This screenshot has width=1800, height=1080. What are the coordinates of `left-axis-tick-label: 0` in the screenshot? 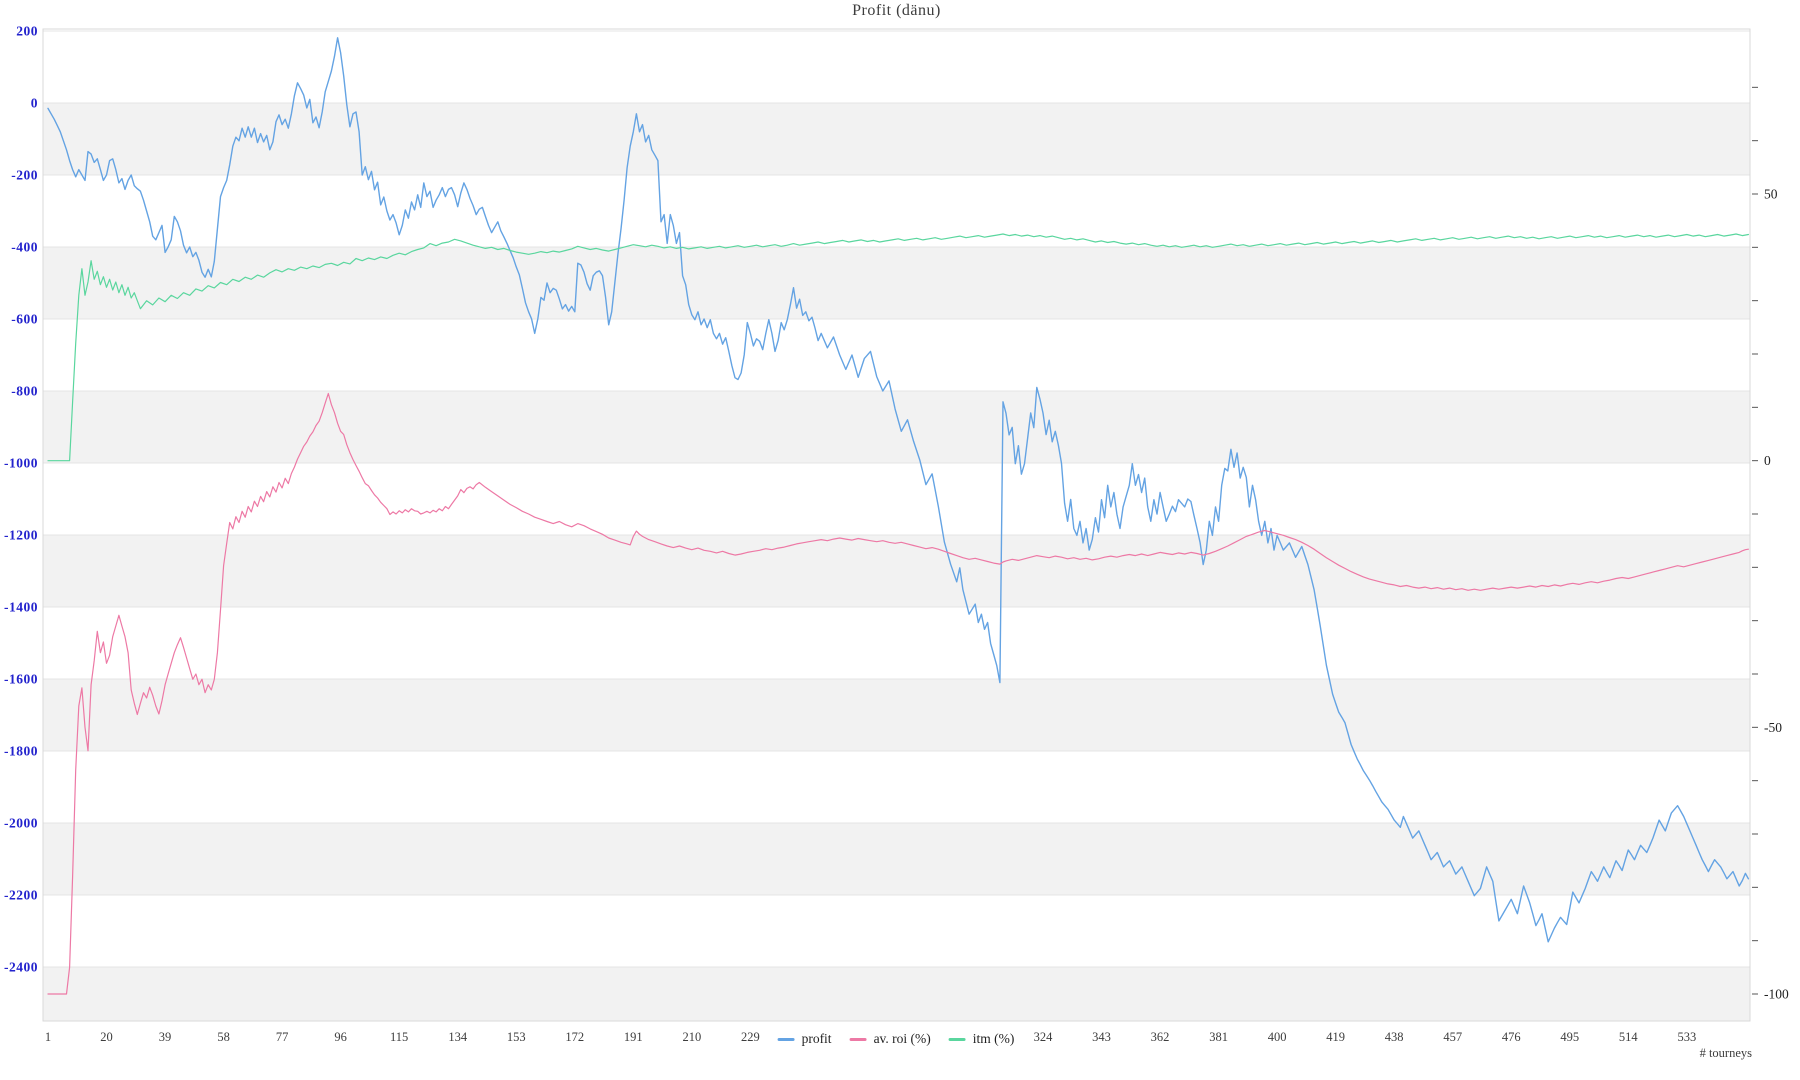 It's located at (34, 103).